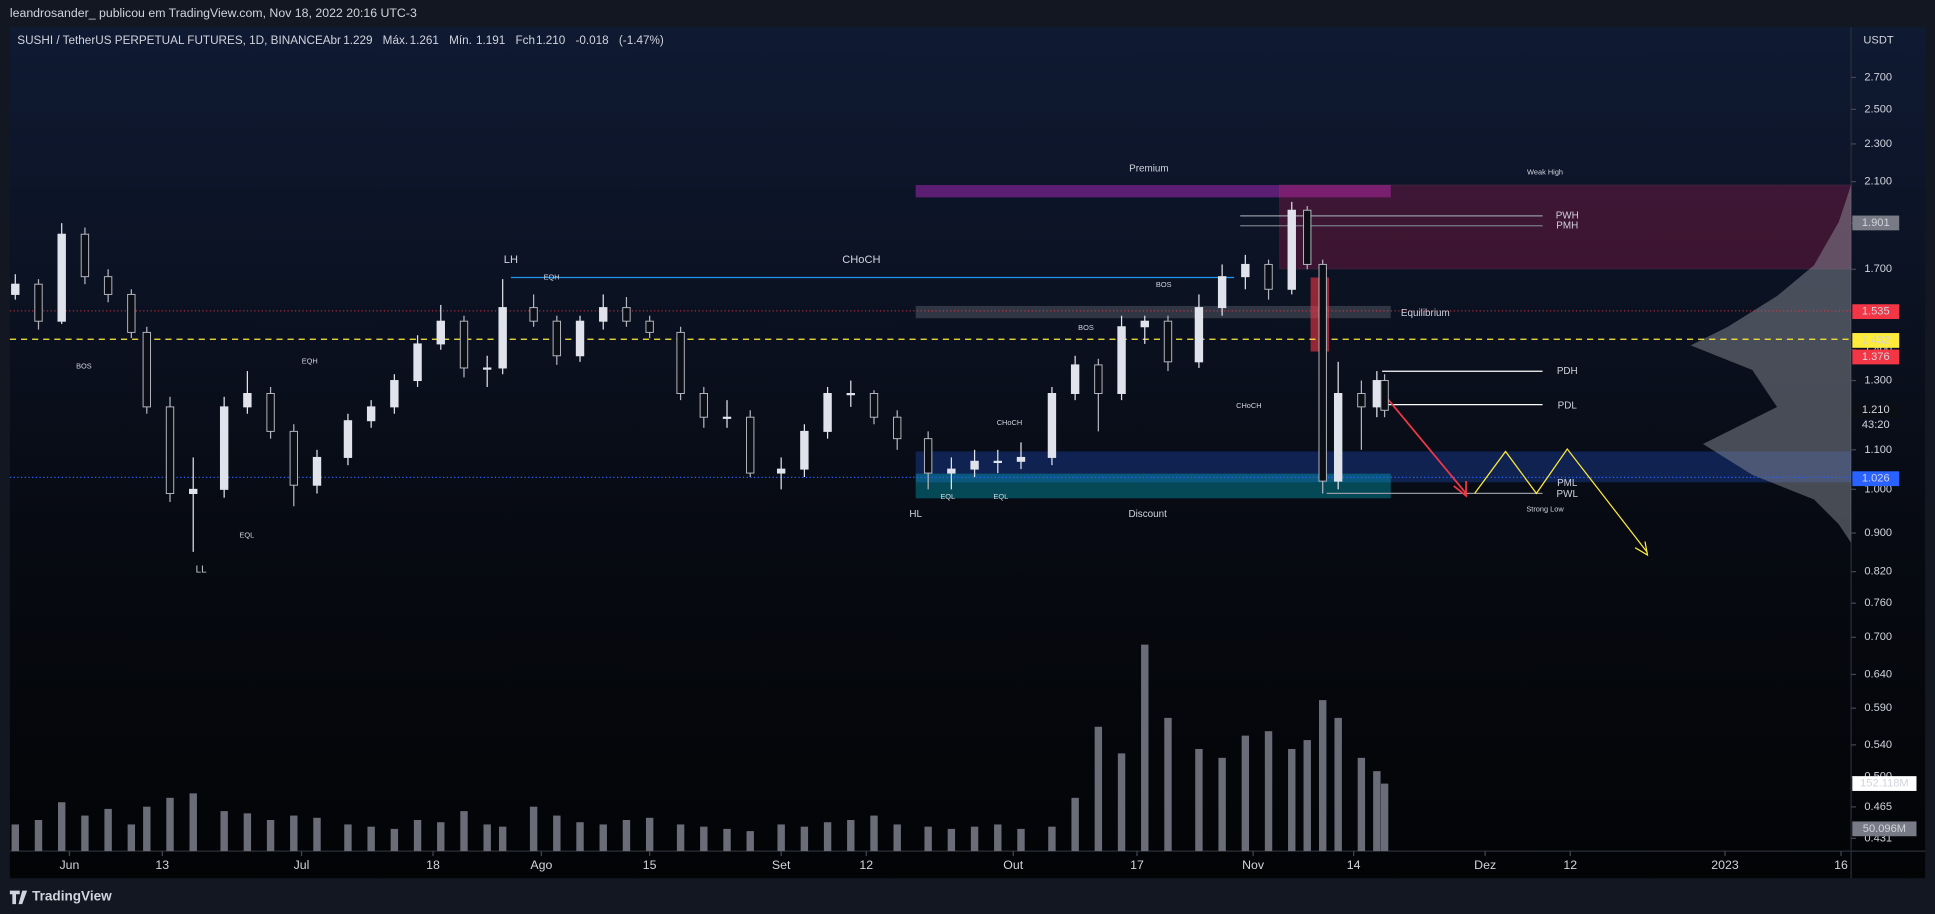 Image resolution: width=1935 pixels, height=914 pixels. What do you see at coordinates (490, 40) in the screenshot?
I see `ohlc-value: 1.191` at bounding box center [490, 40].